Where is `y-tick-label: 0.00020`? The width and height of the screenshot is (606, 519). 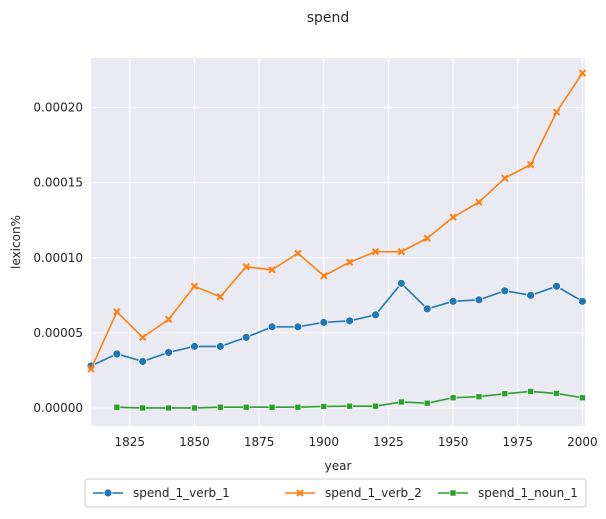 y-tick-label: 0.00020 is located at coordinates (58, 108).